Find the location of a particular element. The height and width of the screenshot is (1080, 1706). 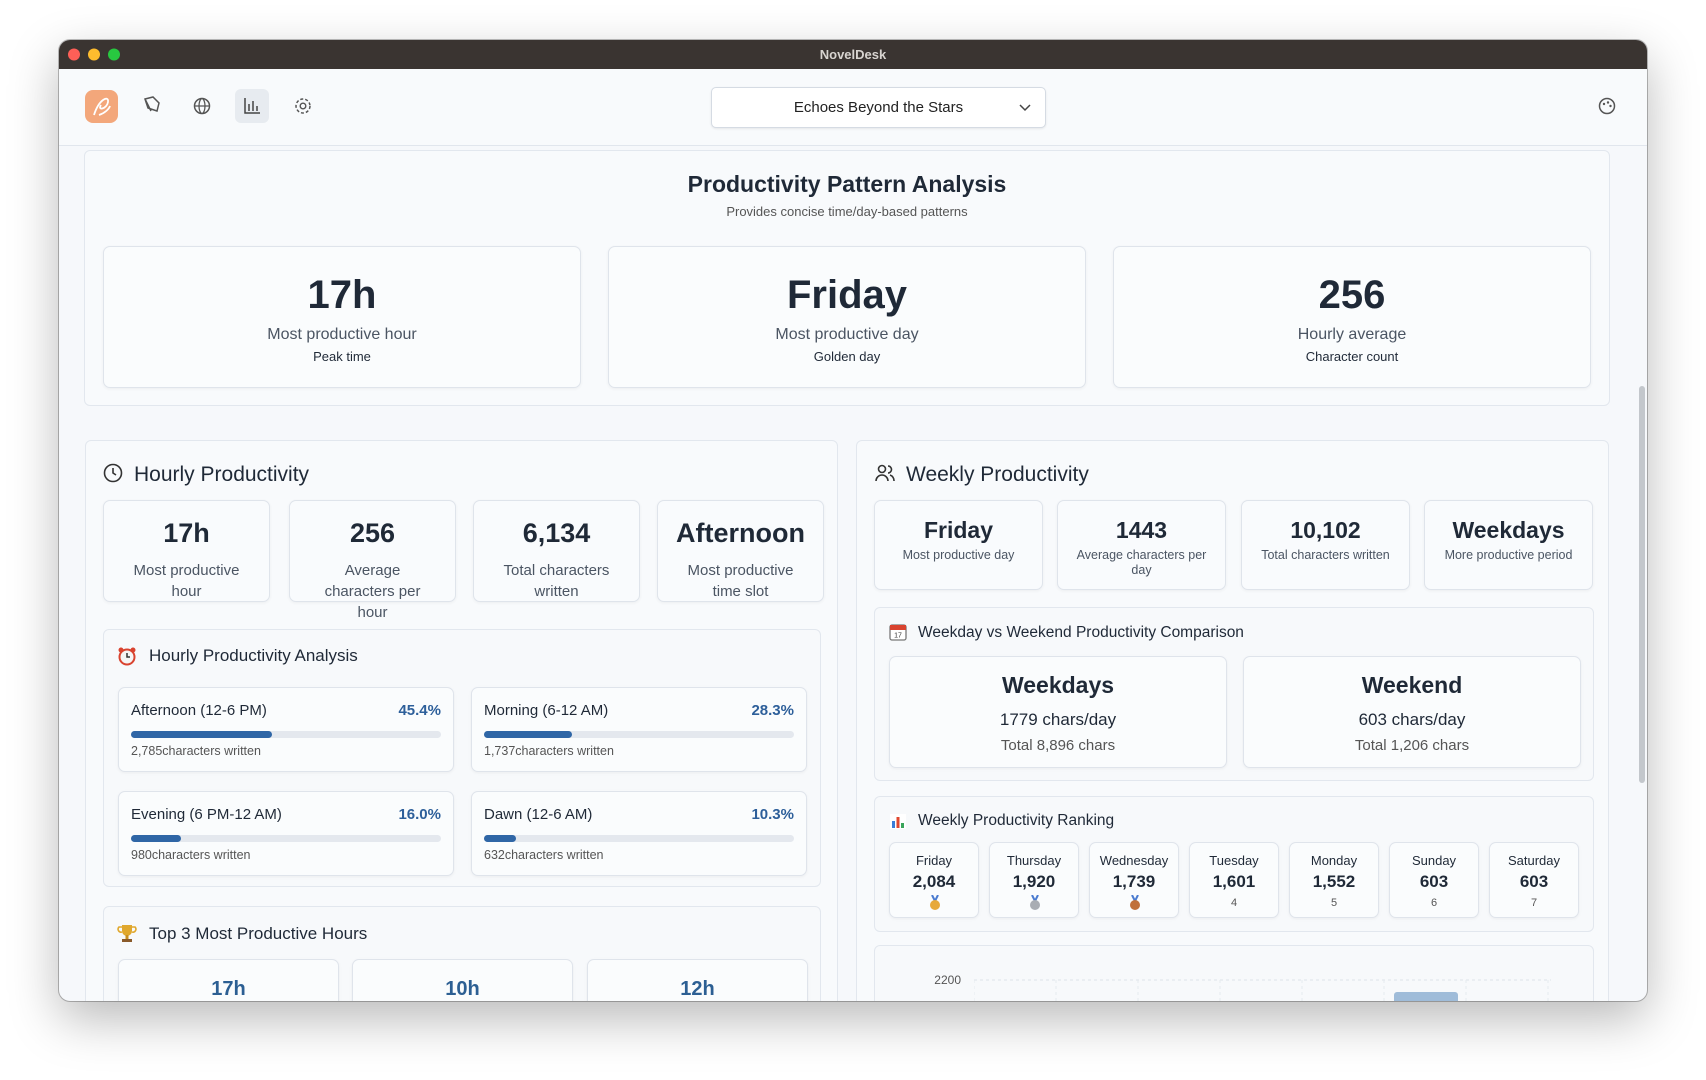

card-label: Hourly average is located at coordinates (1352, 334).